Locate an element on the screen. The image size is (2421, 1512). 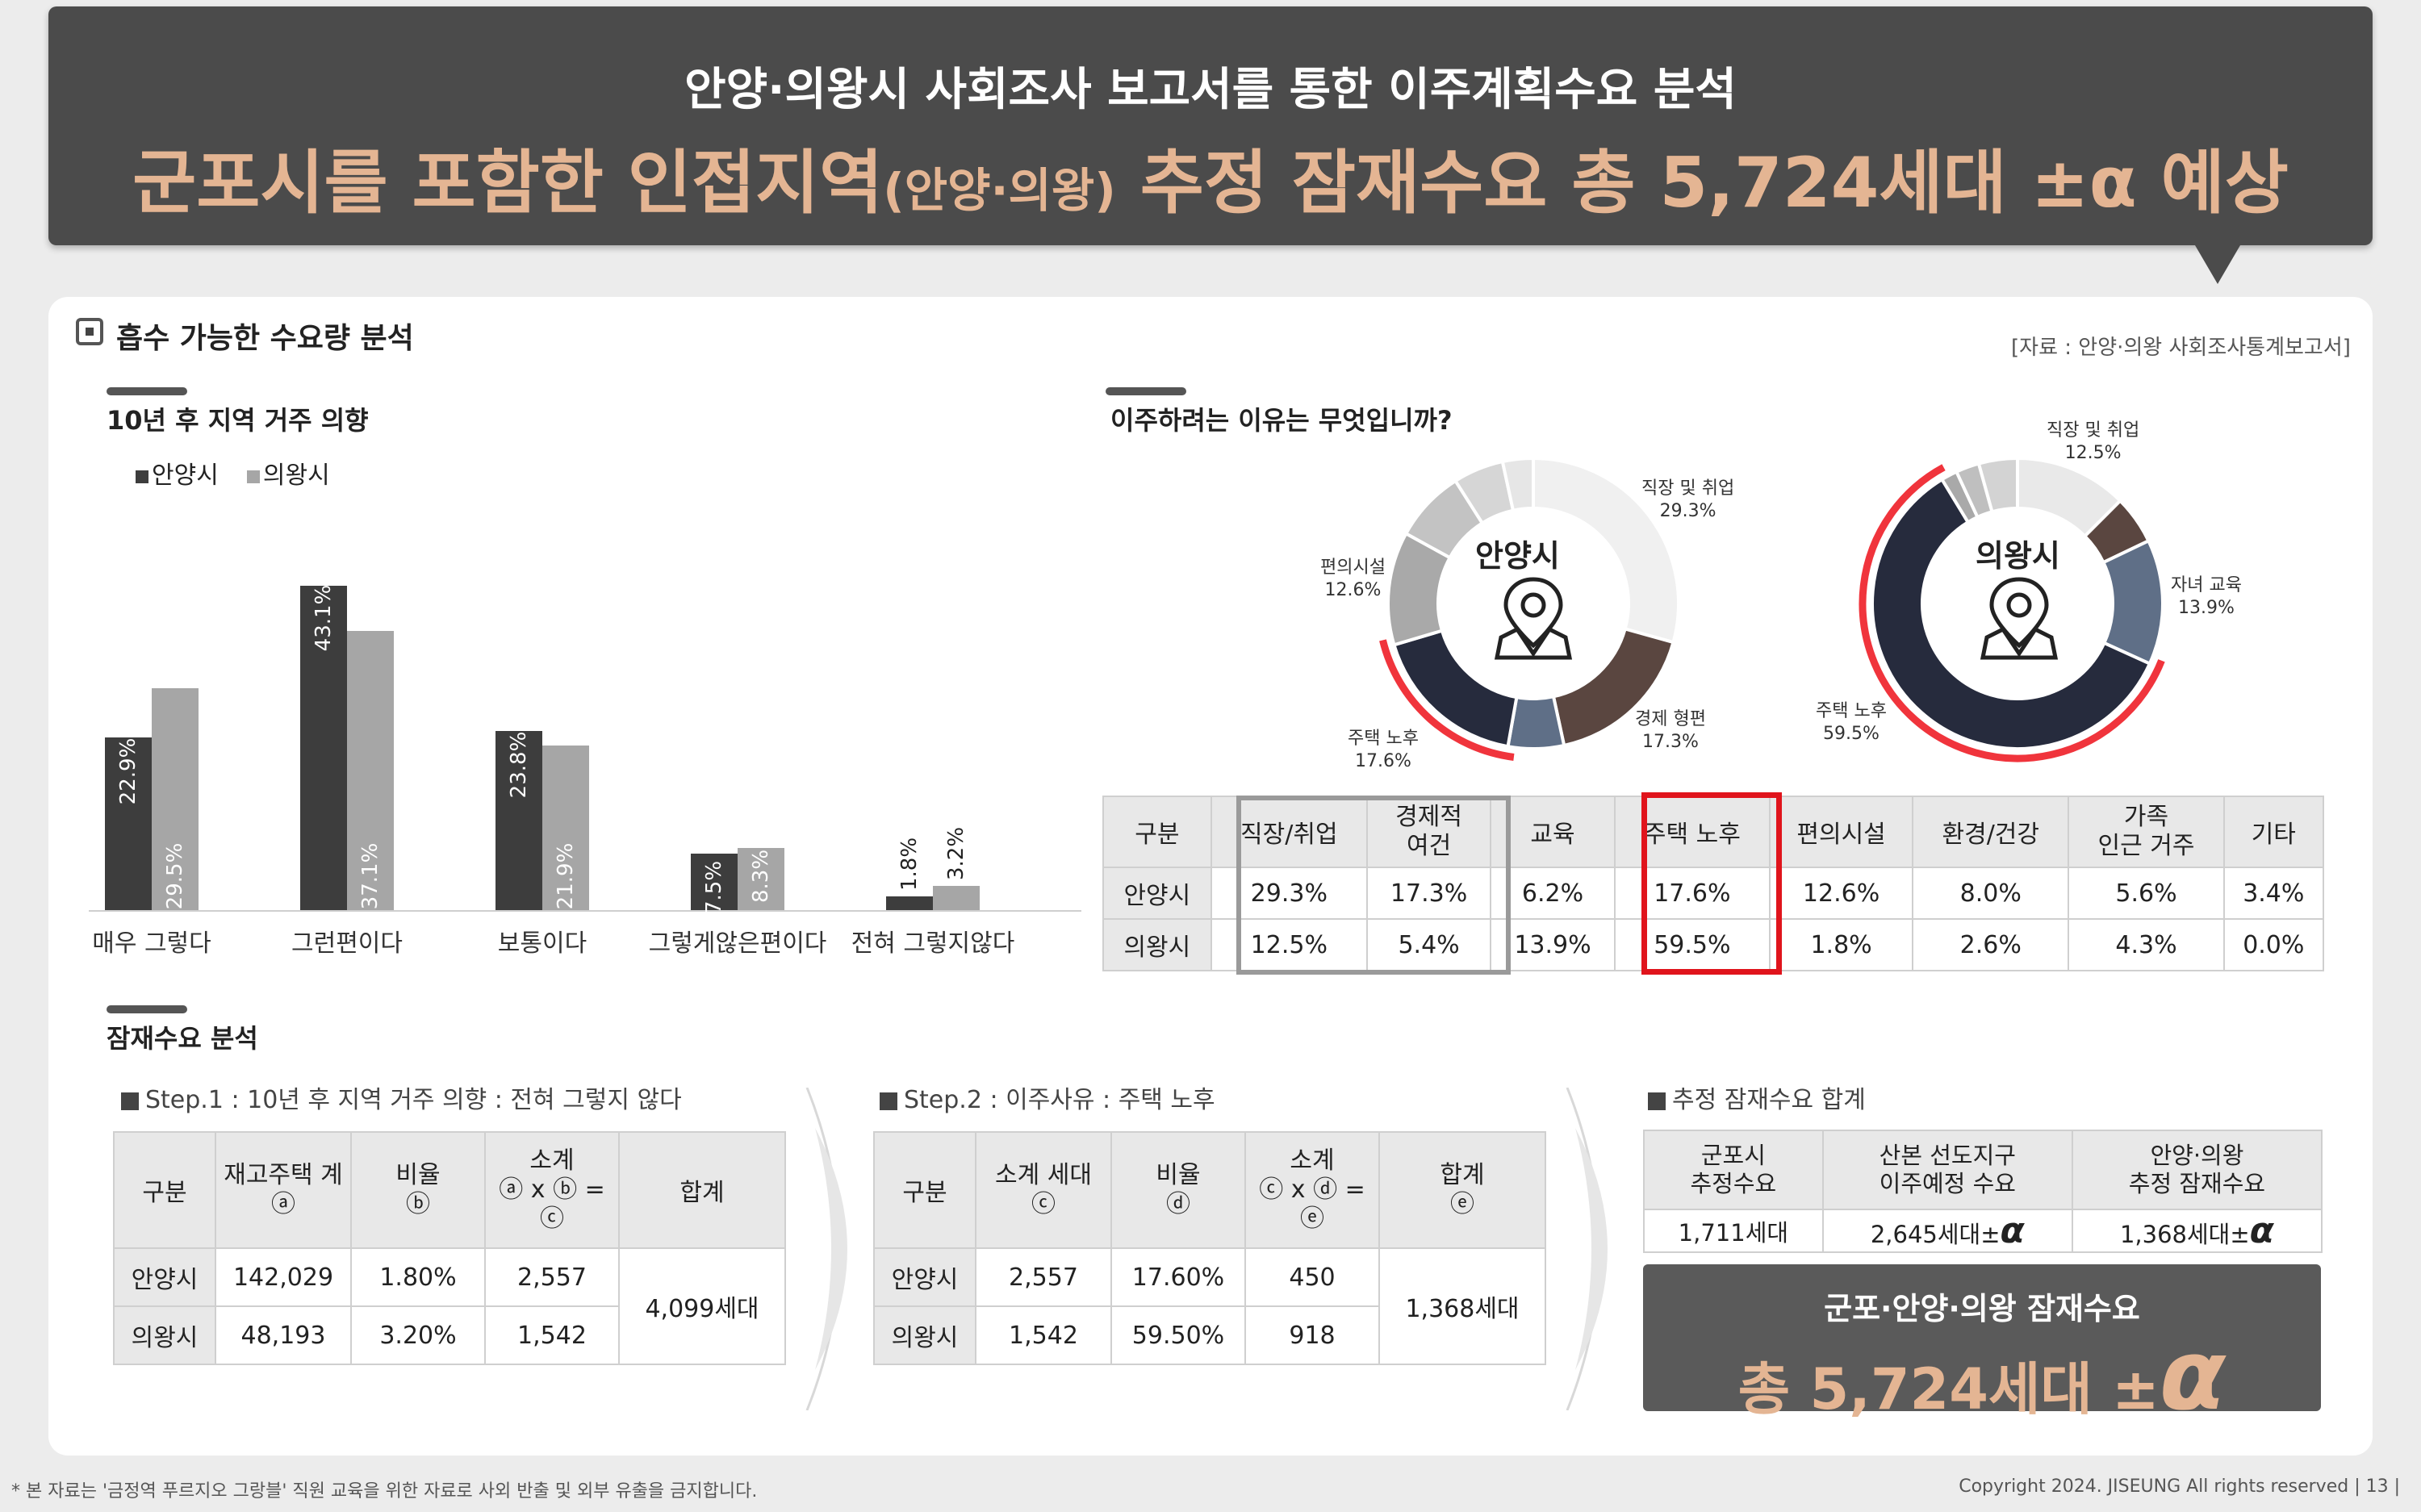
pie-uiwang is located at coordinates (2012, 609).